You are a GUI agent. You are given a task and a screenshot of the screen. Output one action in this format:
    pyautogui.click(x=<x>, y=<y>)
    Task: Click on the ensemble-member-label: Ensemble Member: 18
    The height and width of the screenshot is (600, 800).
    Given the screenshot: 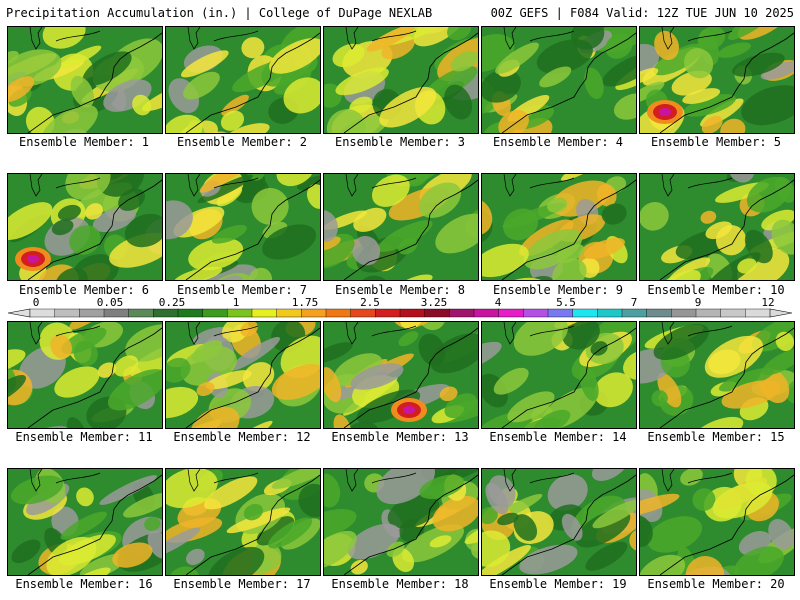 What is the action you would take?
    pyautogui.click(x=400, y=584)
    